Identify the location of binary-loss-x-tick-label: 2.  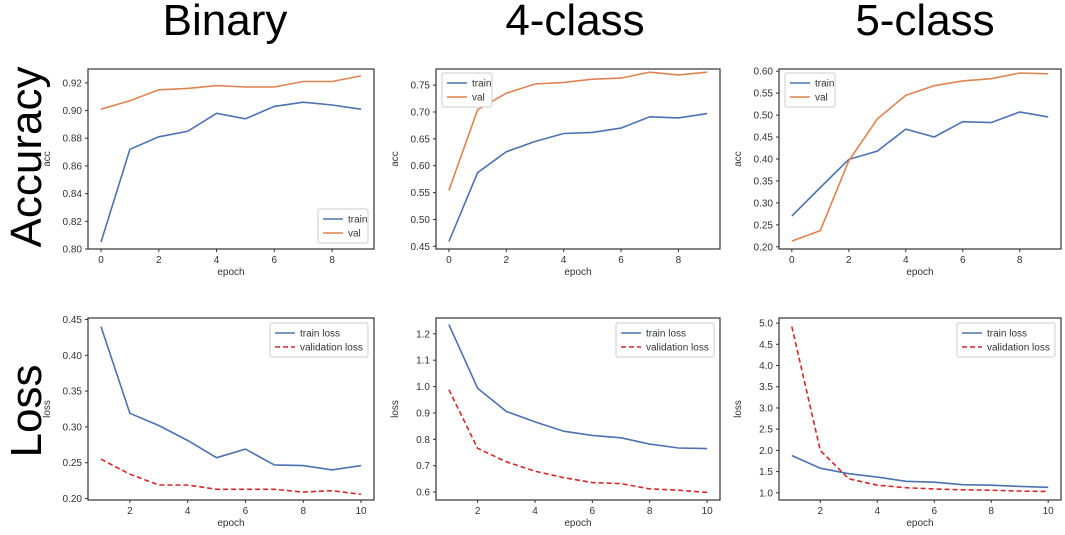
(130, 511).